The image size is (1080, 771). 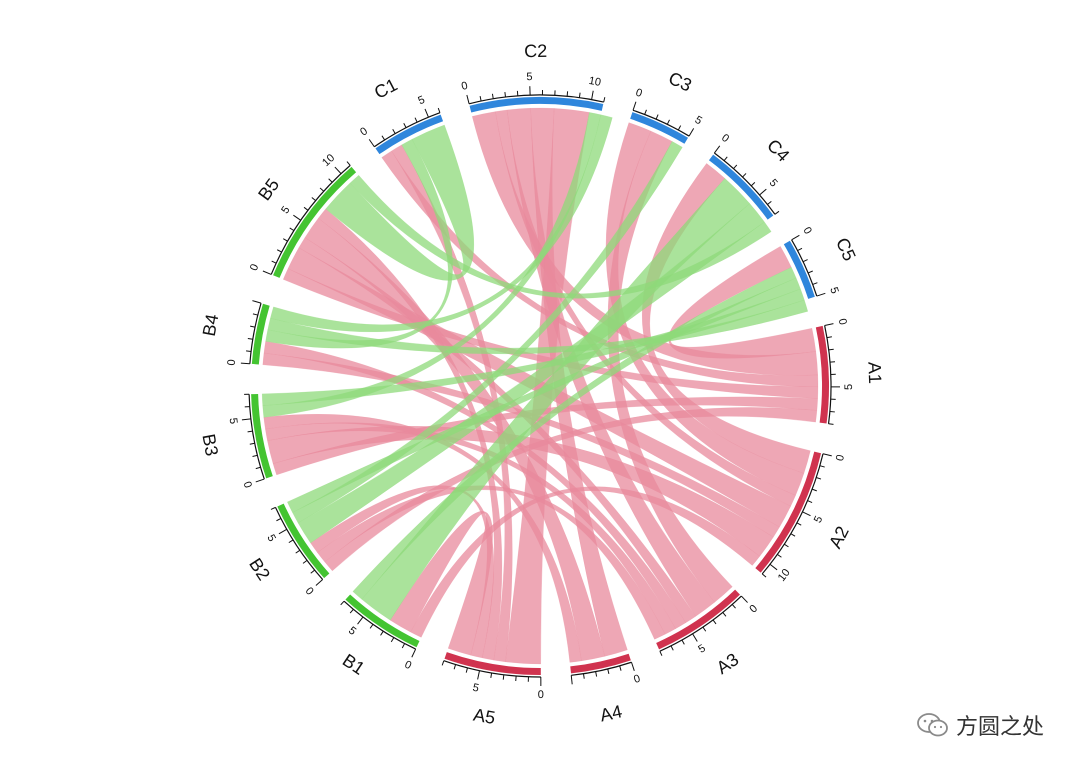 I want to click on sector-C2, so click(x=536, y=105).